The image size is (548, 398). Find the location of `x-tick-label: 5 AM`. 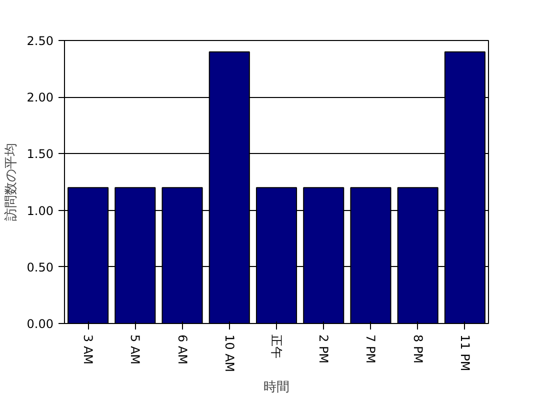

x-tick-label: 5 AM is located at coordinates (135, 349).